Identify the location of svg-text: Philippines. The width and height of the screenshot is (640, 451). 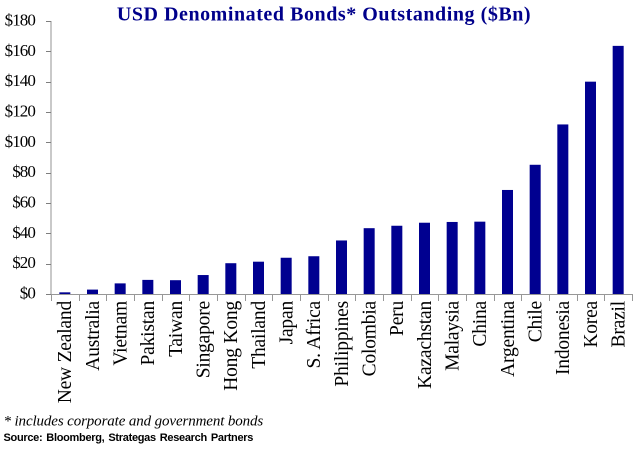
(342, 344).